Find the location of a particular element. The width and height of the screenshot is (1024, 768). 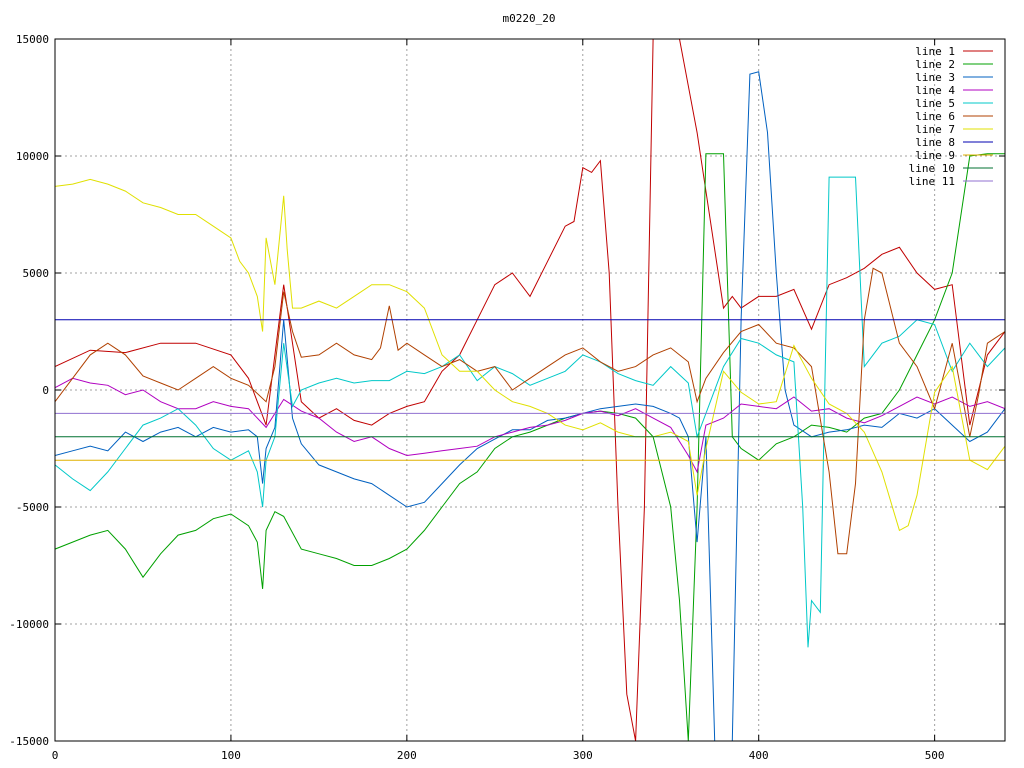

legend-label-1: line 1 is located at coordinates (935, 51).